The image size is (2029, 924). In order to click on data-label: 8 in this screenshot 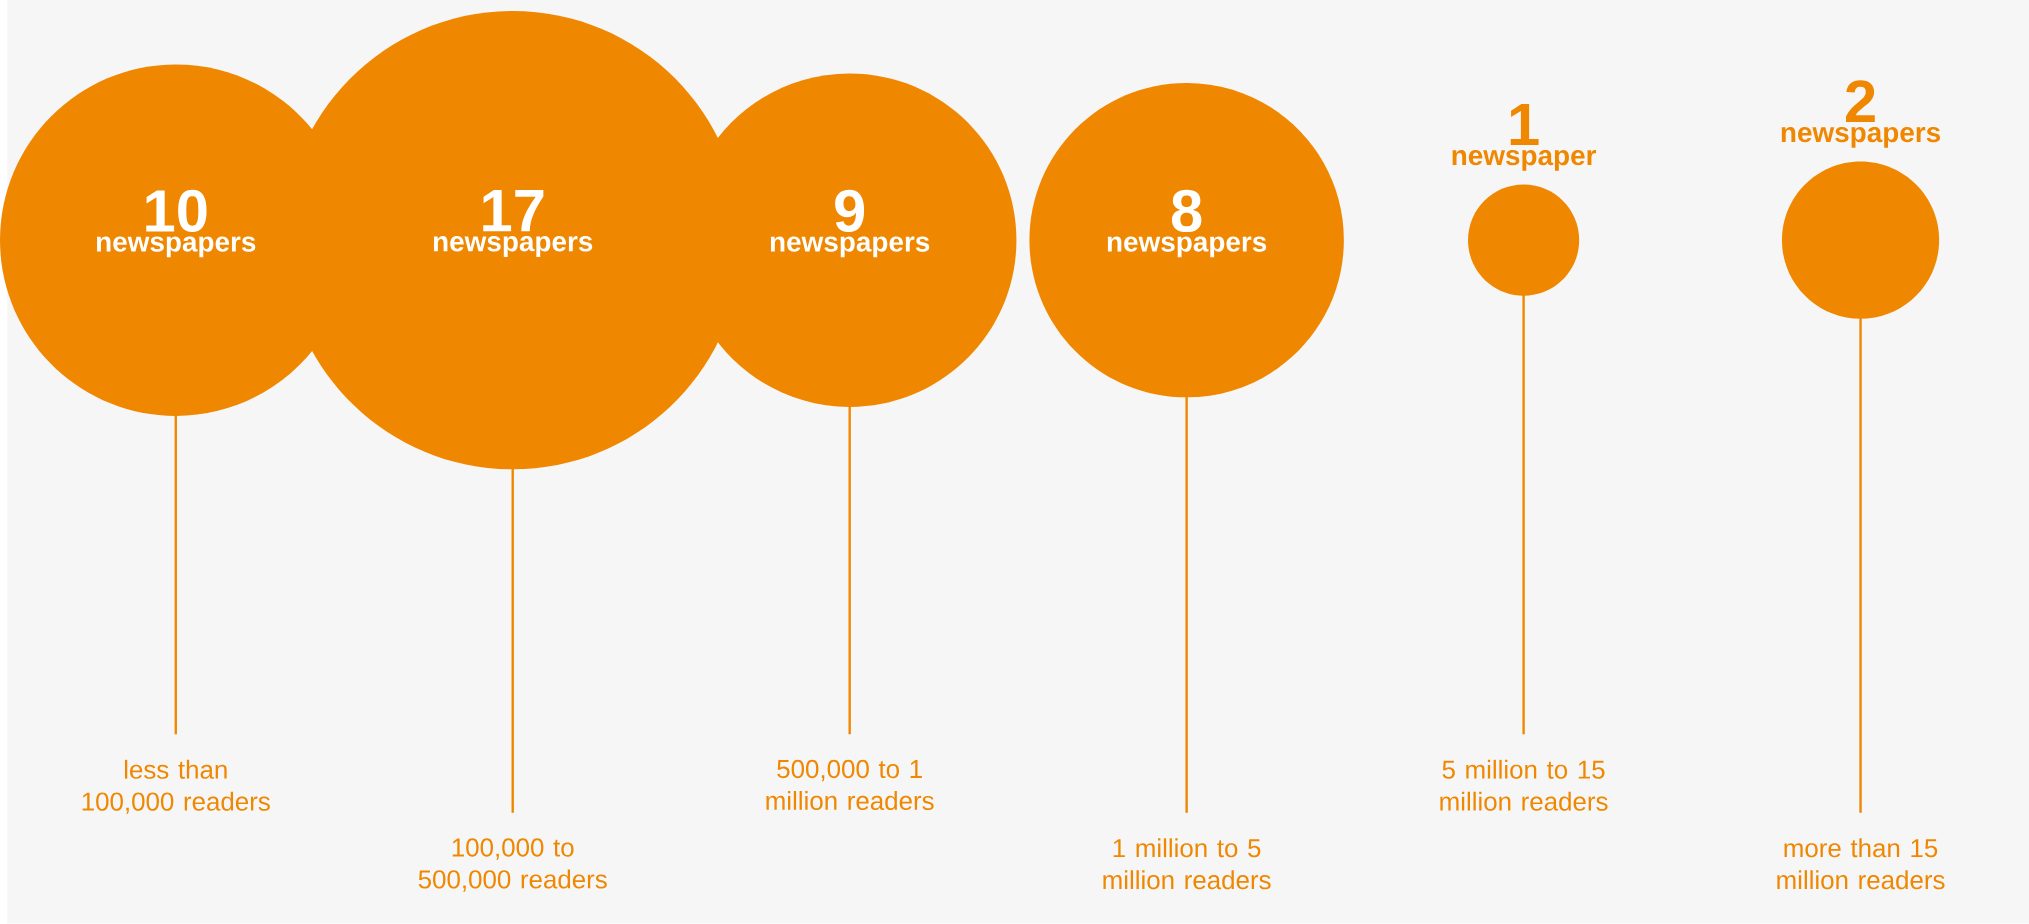, I will do `click(1186, 211)`.